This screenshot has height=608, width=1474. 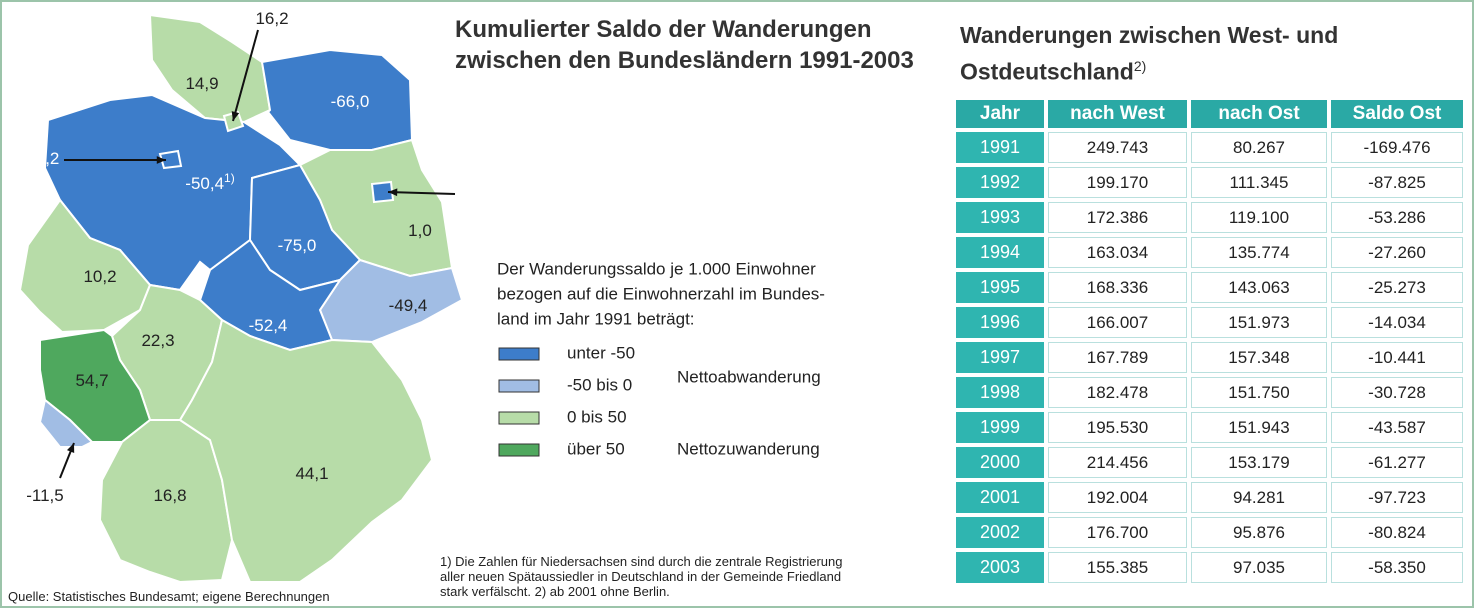 I want to click on value-cell: 192.004, so click(x=1117, y=497).